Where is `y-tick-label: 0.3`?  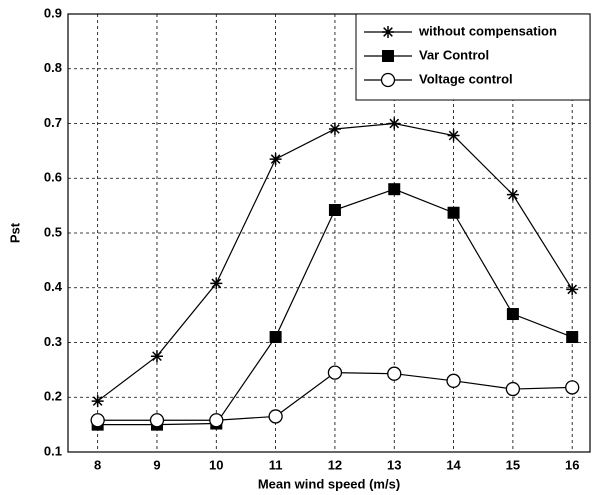 y-tick-label: 0.3 is located at coordinates (53, 341).